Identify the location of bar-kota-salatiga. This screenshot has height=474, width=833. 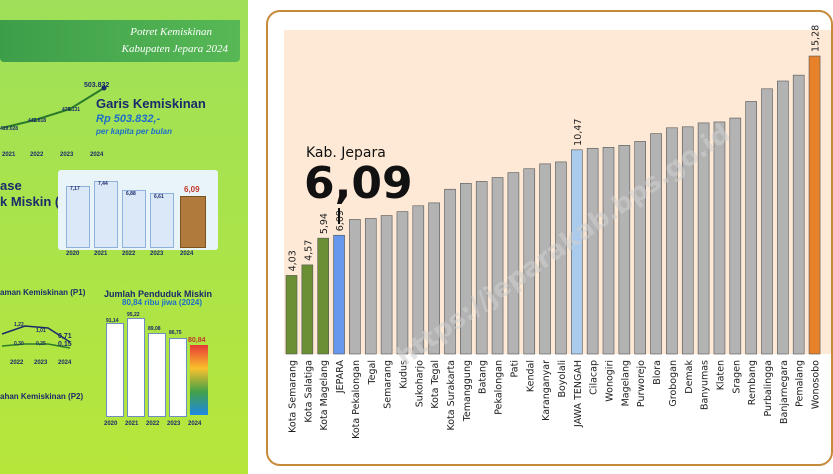
(307, 309).